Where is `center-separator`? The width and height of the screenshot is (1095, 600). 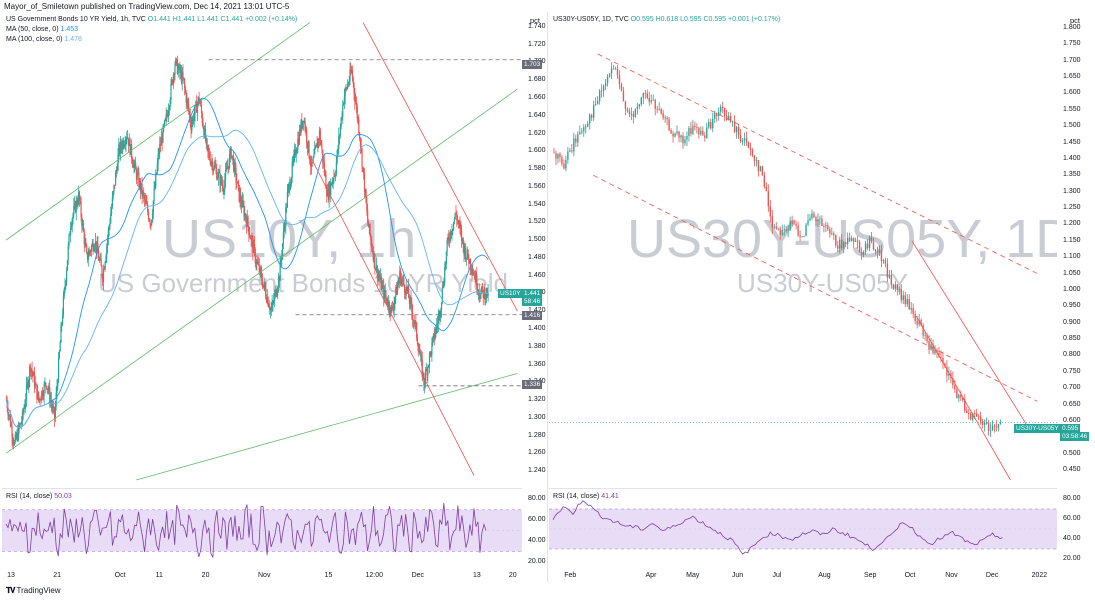 center-separator is located at coordinates (547, 297).